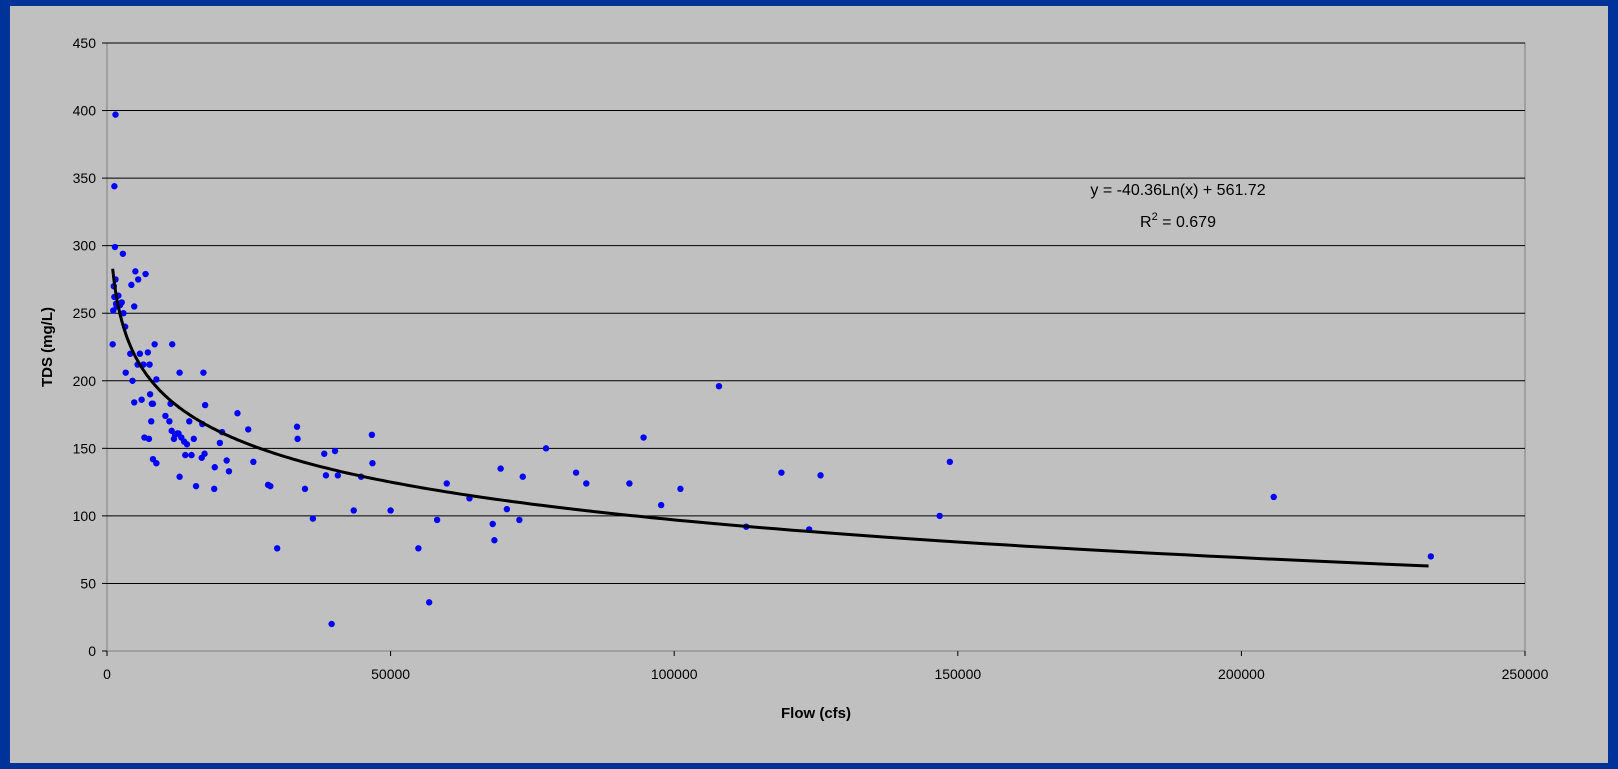  I want to click on y-tick-label: 300, so click(85, 246).